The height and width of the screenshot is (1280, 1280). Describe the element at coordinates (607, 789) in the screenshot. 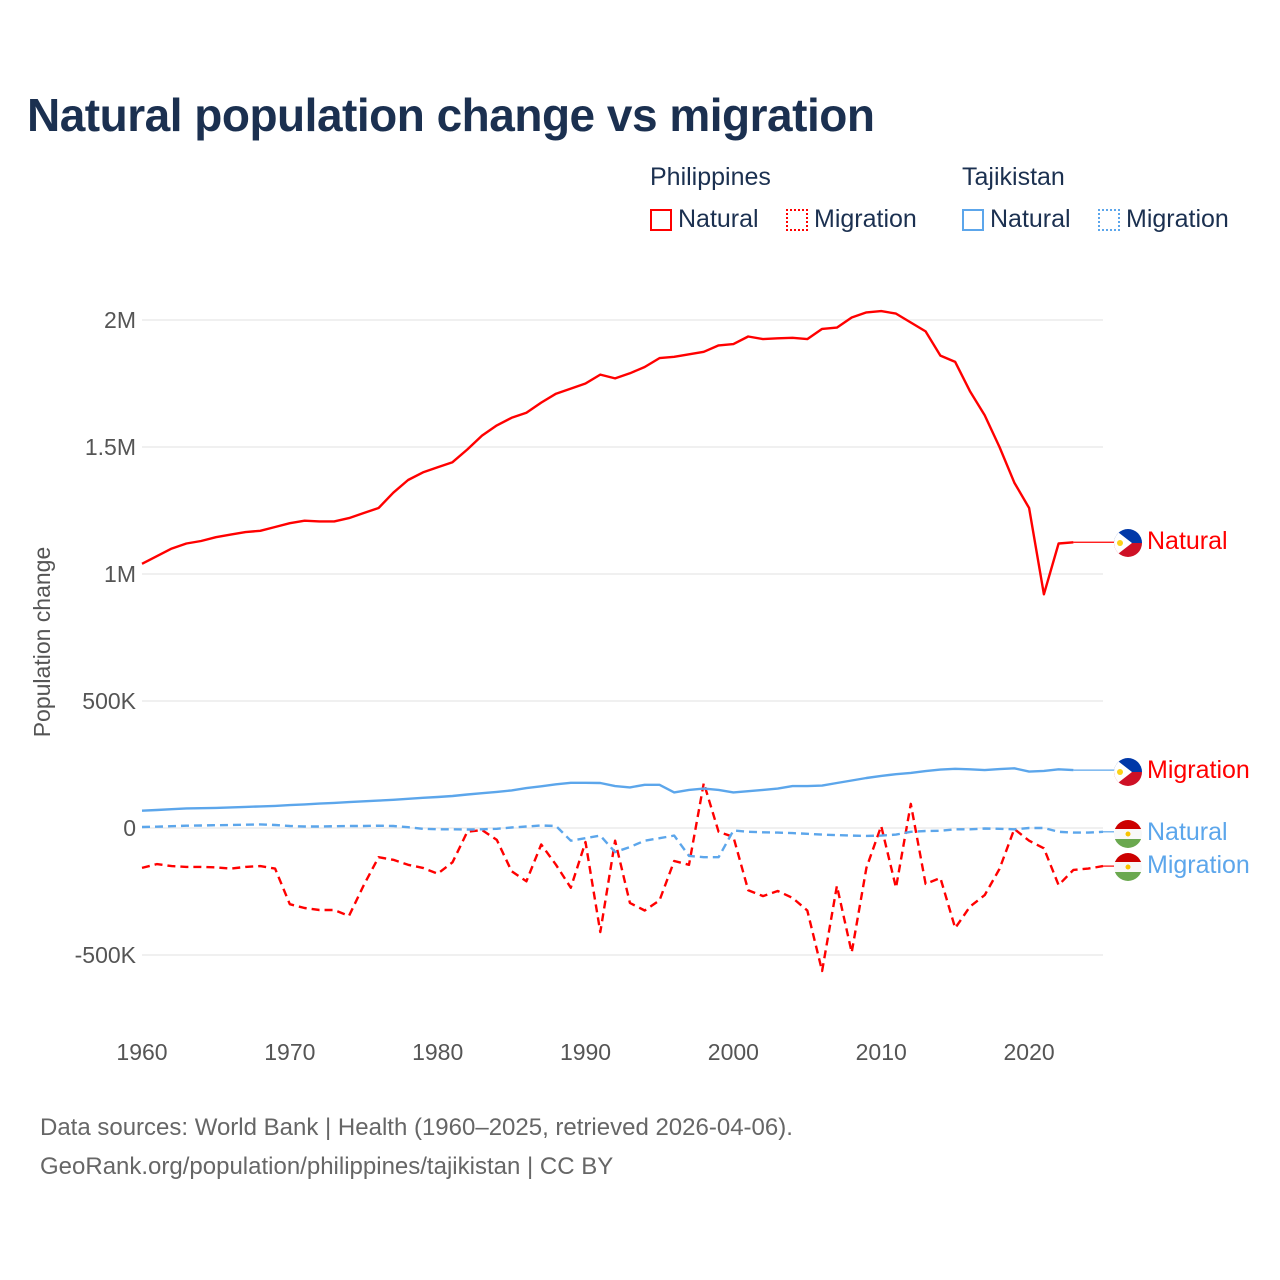

I see `series-line-tajikistan-natural` at that location.